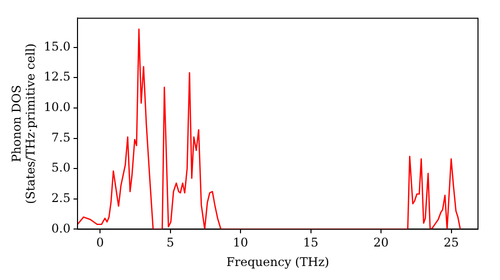  I want to click on x-tick-label: 25, so click(451, 243).